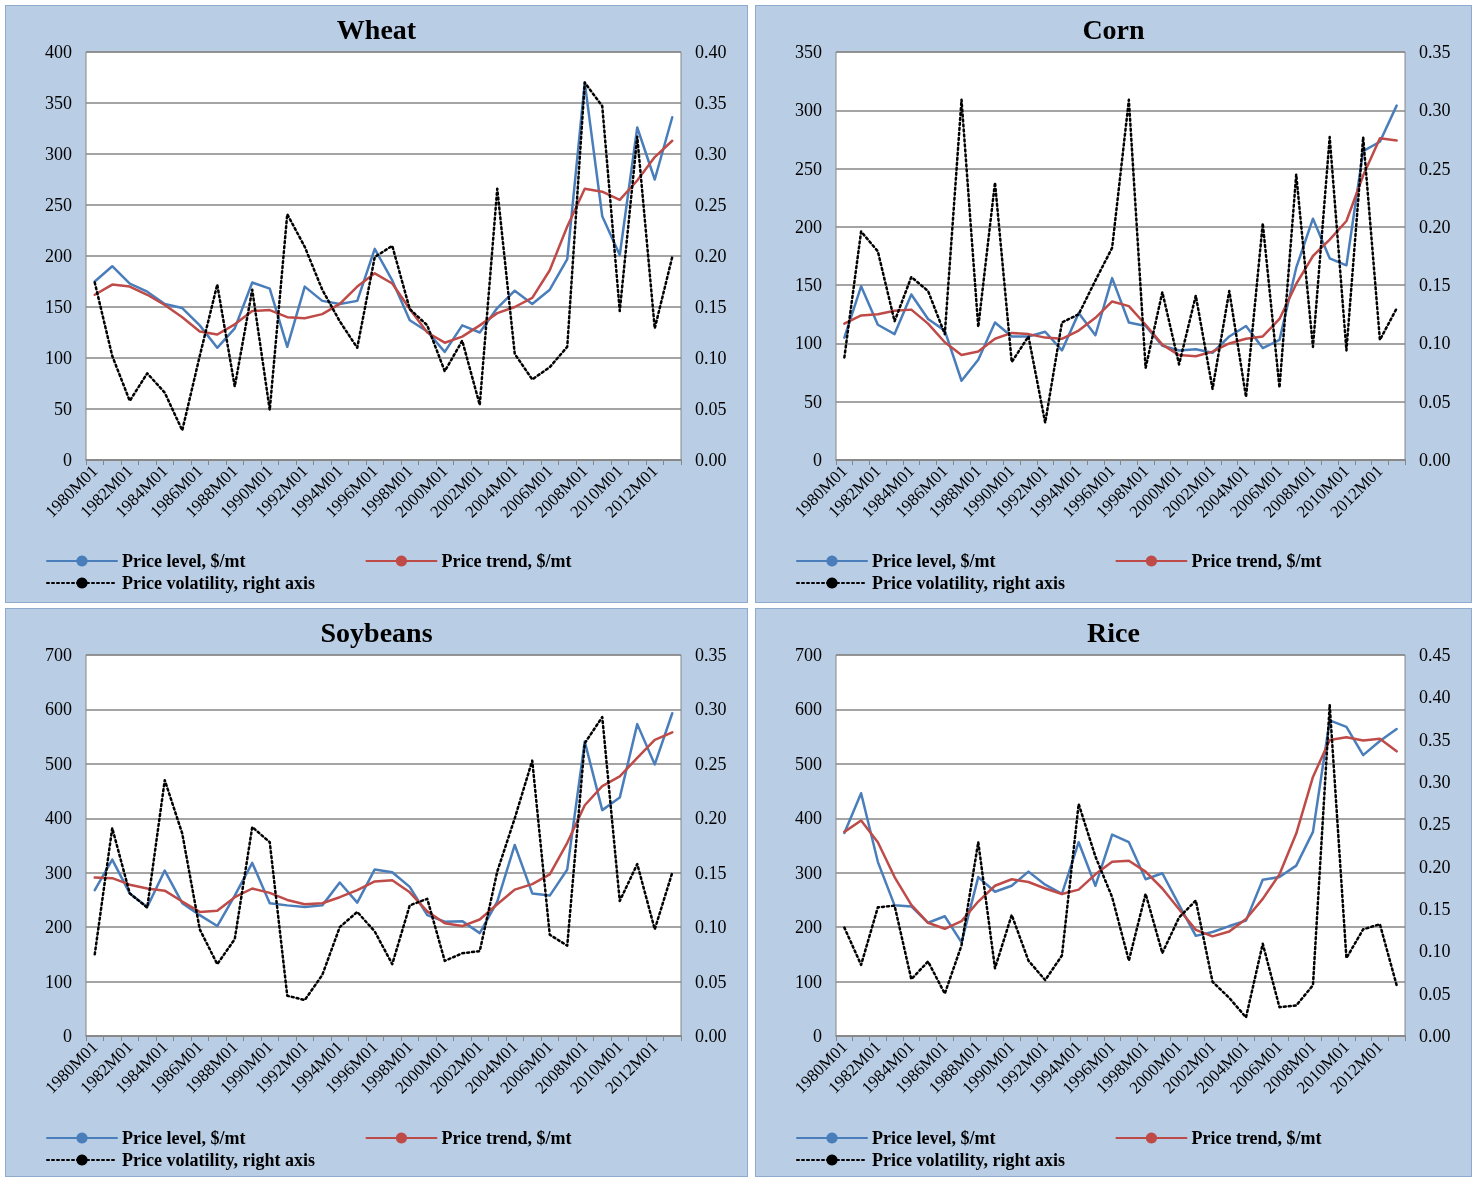  Describe the element at coordinates (376, 632) in the screenshot. I see `chart-title: Soybeans` at that location.